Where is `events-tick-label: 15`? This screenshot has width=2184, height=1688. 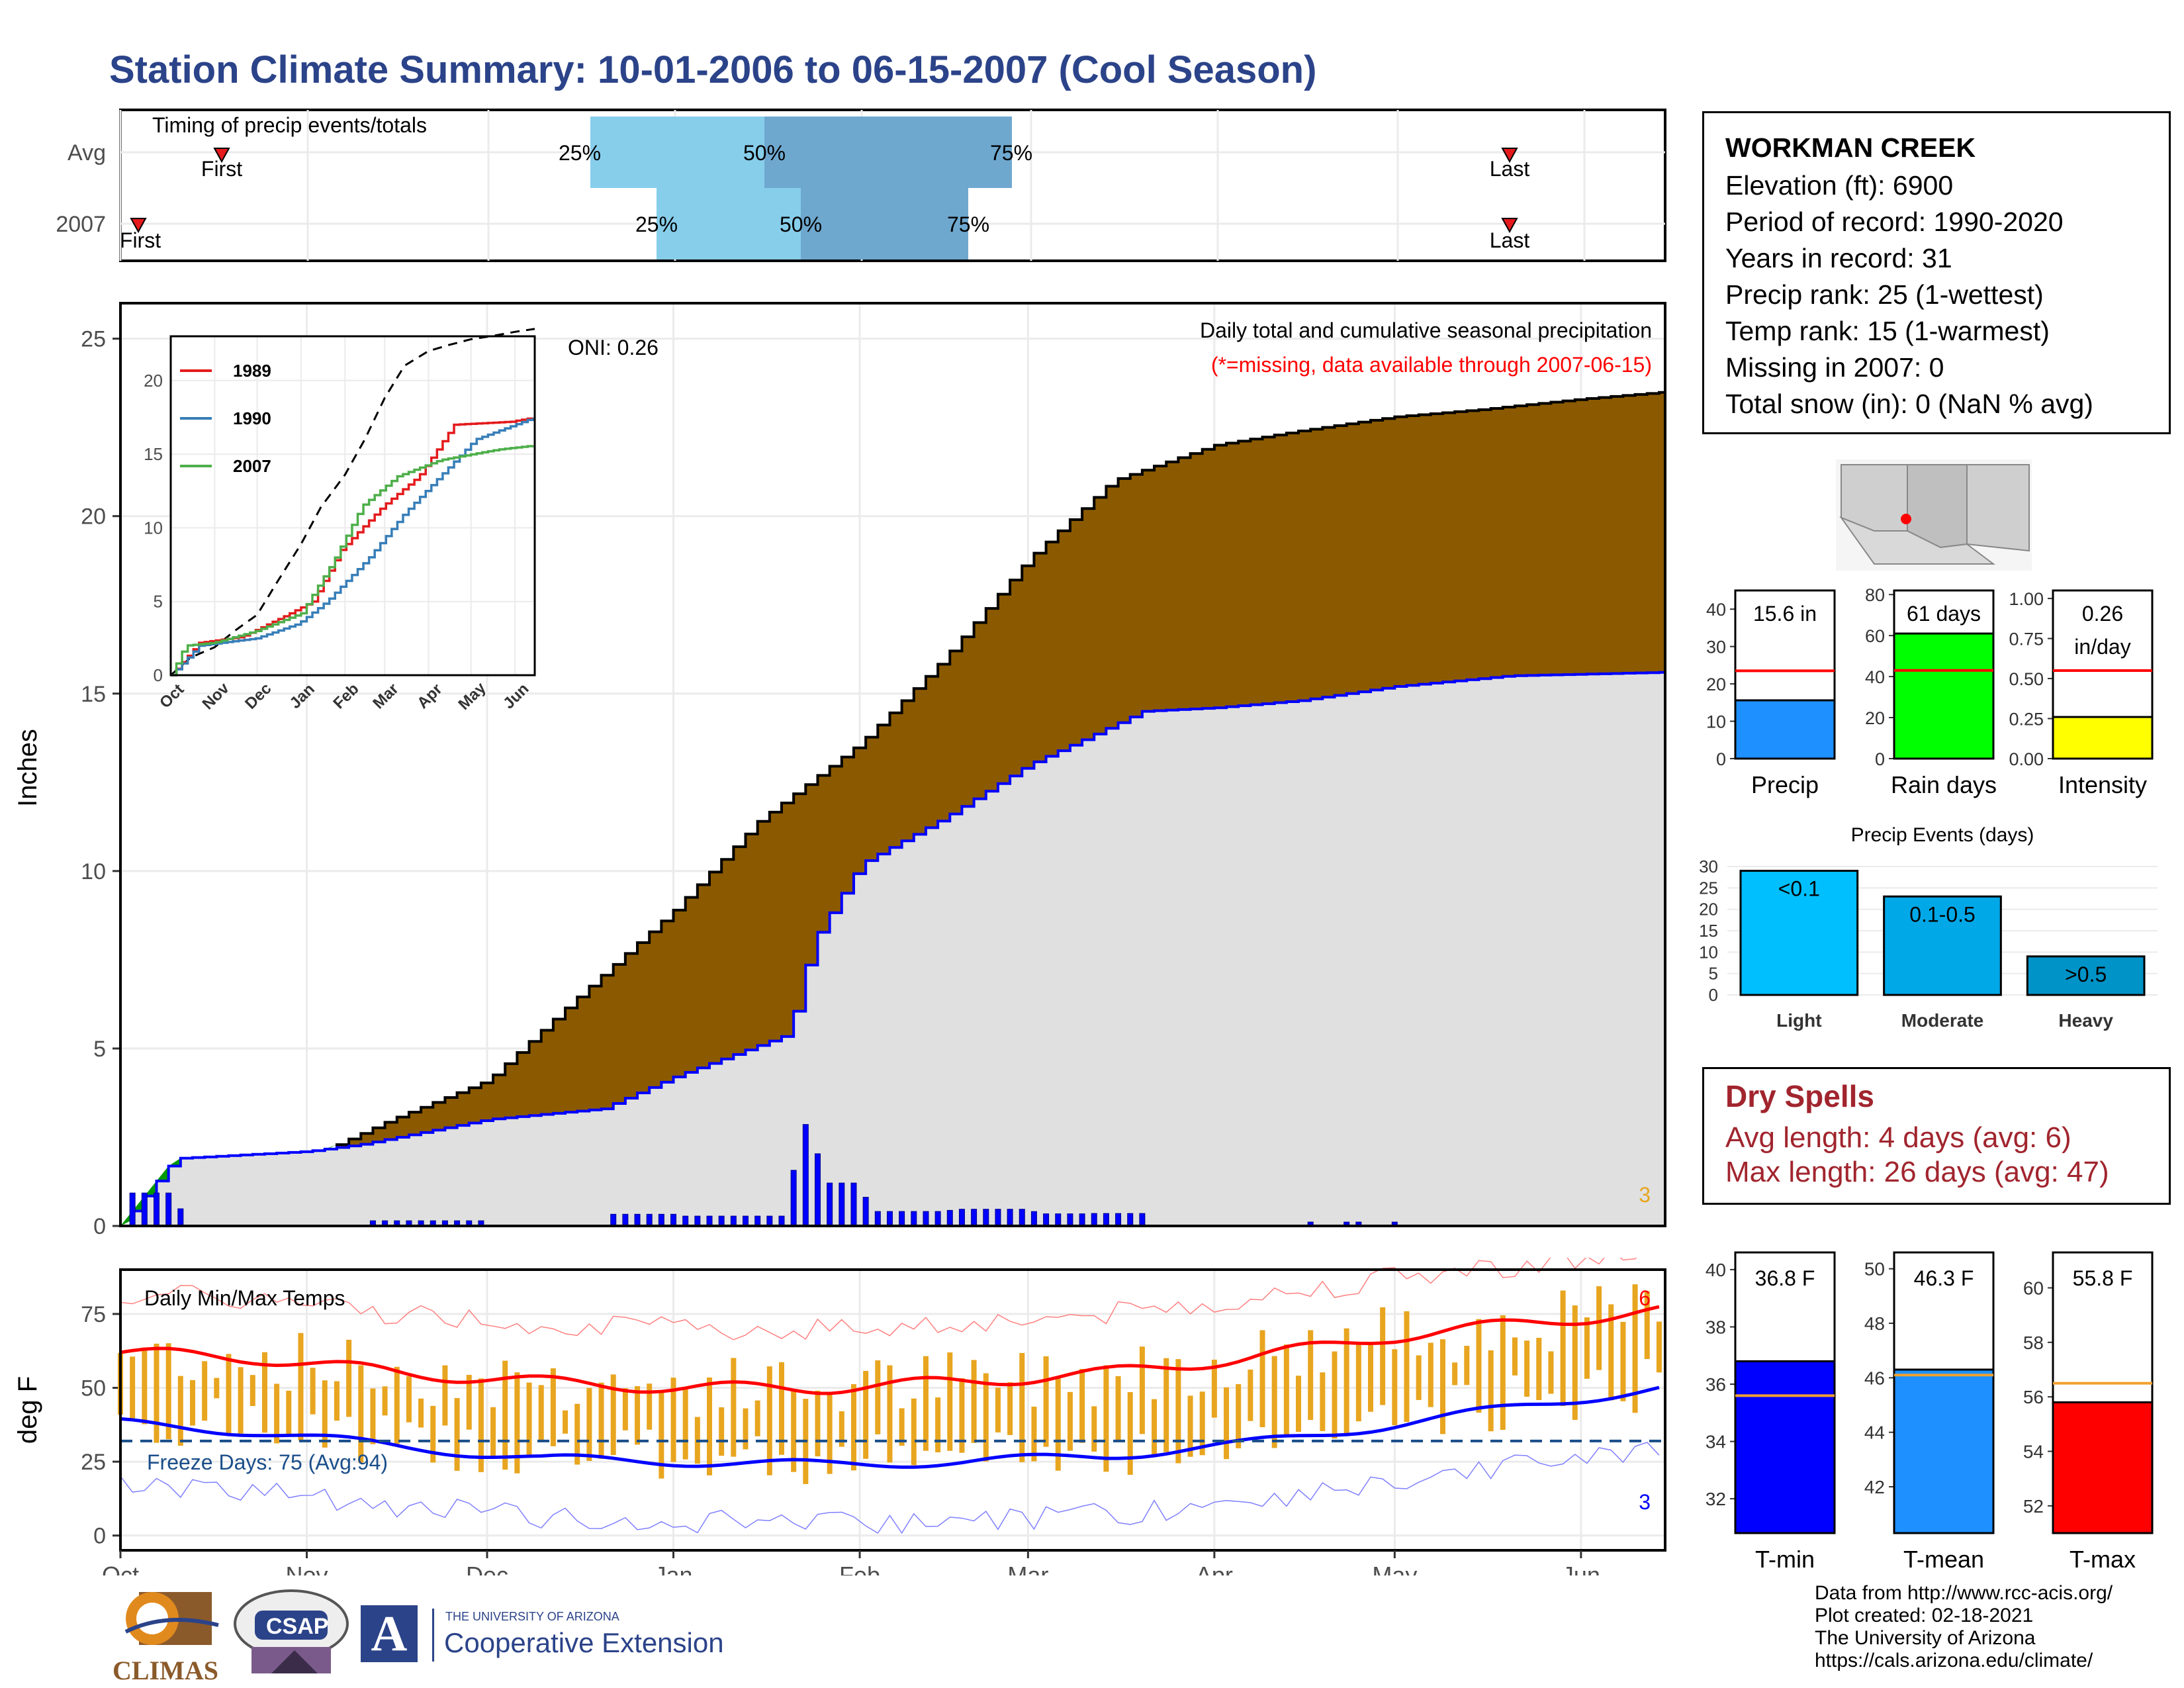
events-tick-label: 15 is located at coordinates (1709, 931).